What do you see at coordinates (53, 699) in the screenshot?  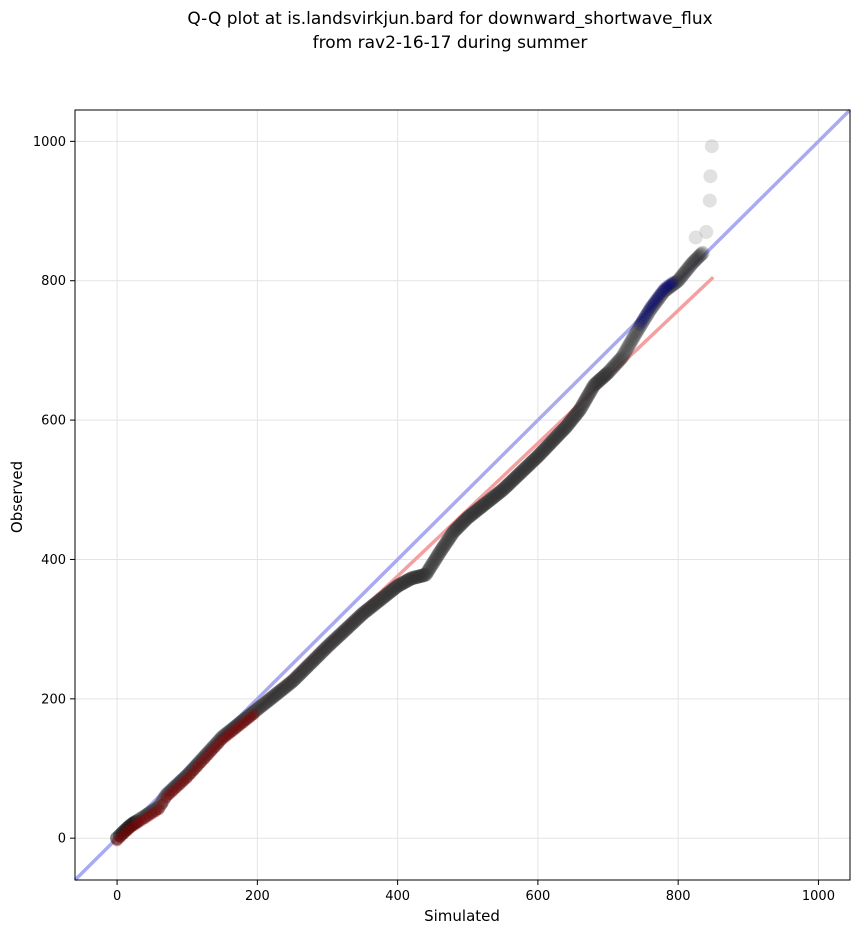 I see `y-tick-label: 200` at bounding box center [53, 699].